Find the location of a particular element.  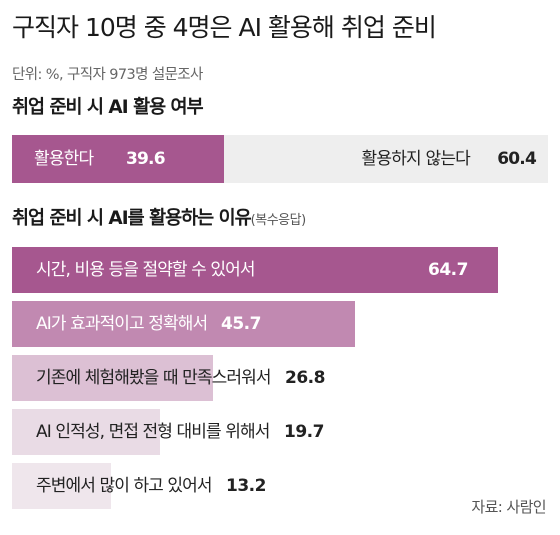

usage-stacked-bar: 활용한다 39.6 활용하지 않는다 60.4 is located at coordinates (280, 159).